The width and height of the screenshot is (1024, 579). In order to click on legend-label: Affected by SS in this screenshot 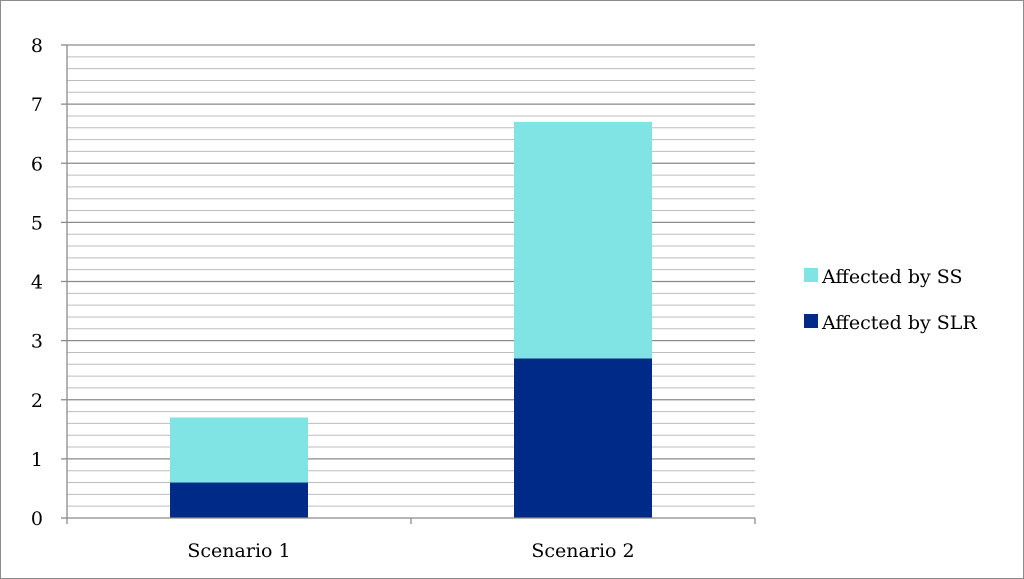, I will do `click(892, 277)`.